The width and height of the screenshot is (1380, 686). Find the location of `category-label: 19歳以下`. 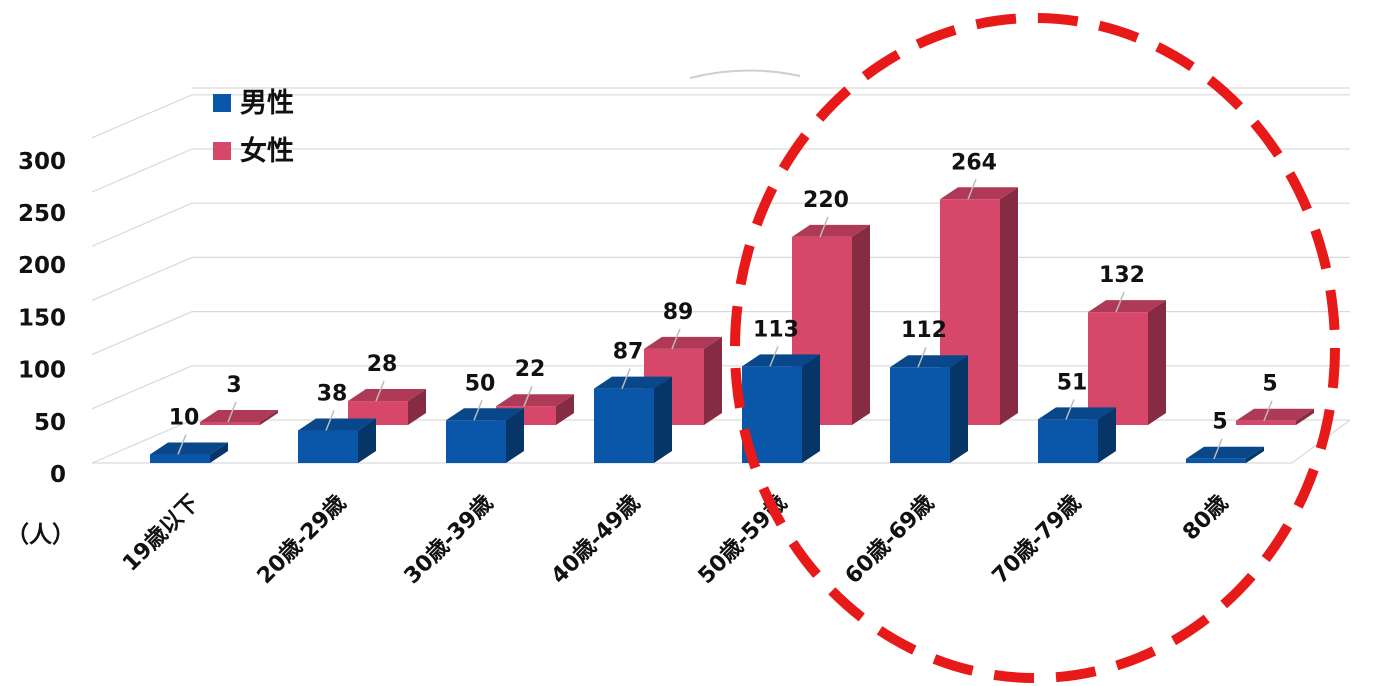

category-label: 19歳以下 is located at coordinates (161, 534).